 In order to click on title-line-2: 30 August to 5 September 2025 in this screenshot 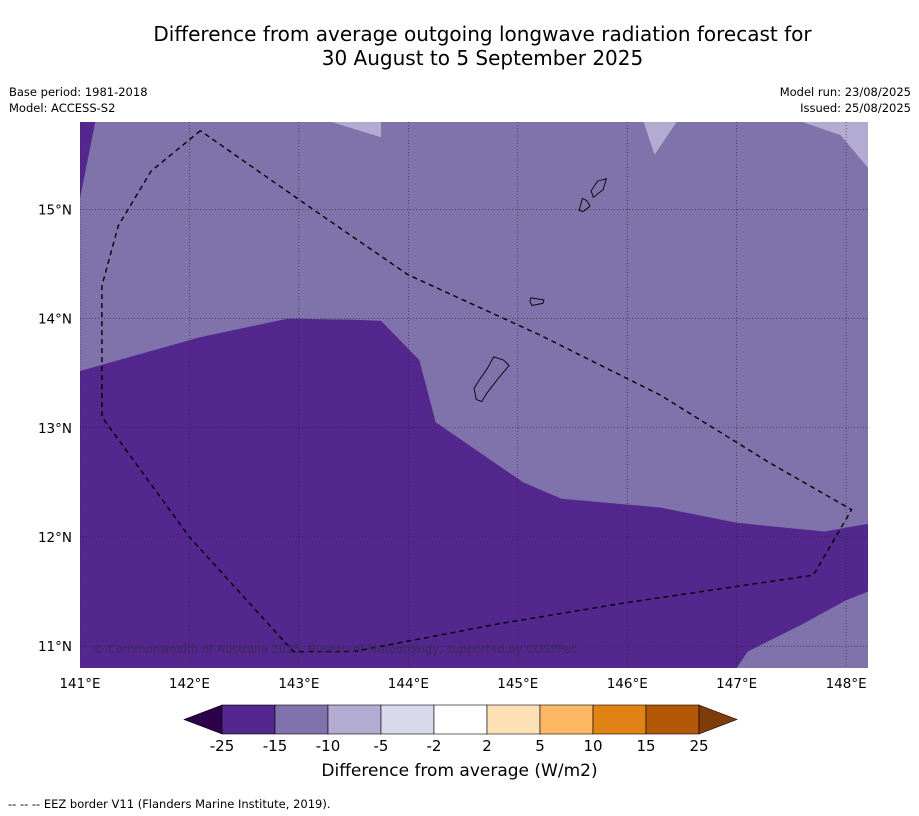, I will do `click(482, 58)`.